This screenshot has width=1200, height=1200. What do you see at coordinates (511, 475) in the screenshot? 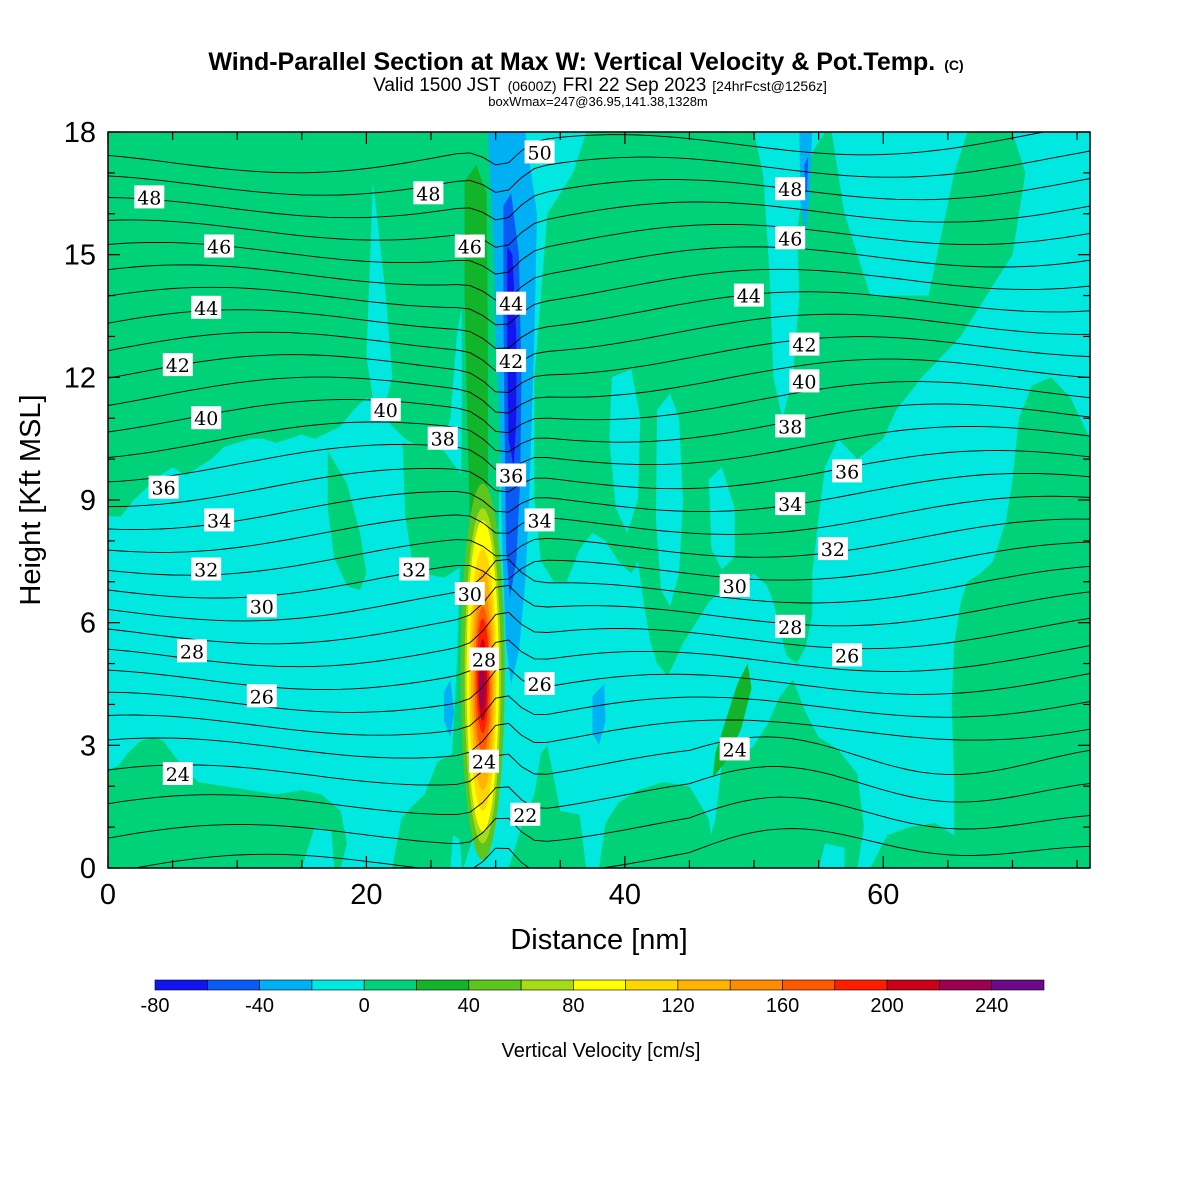
I see `theta-contour-label: 36` at bounding box center [511, 475].